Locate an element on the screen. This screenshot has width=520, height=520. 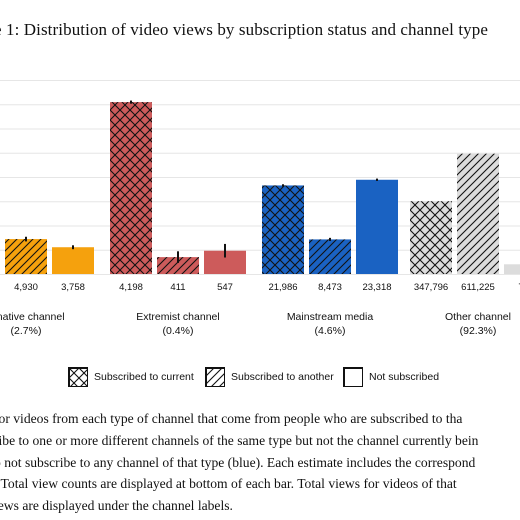
legend-item-subscribed-another: Subscribed to another is located at coordinates (269, 377).